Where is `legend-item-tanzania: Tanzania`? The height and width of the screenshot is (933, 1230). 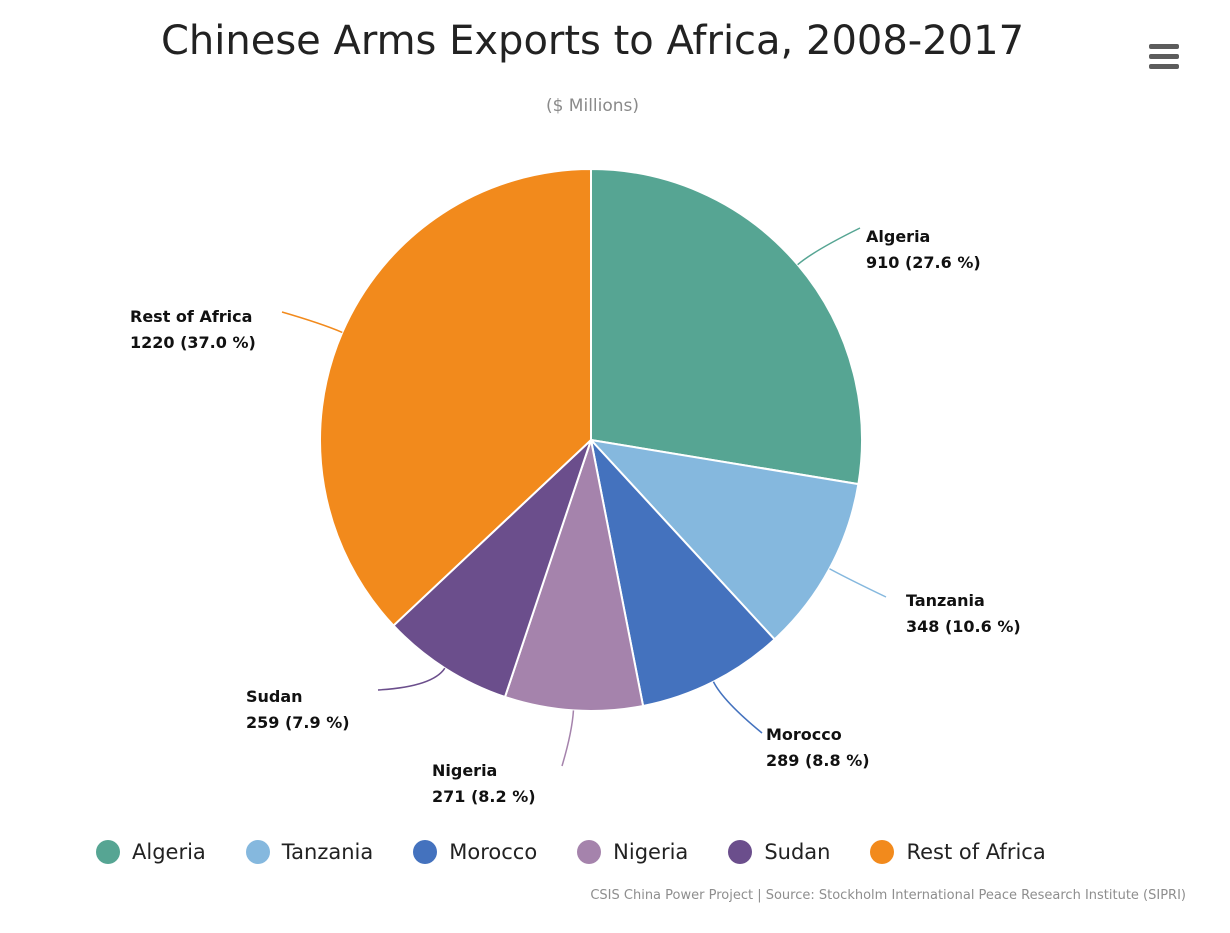 legend-item-tanzania: Tanzania is located at coordinates (309, 852).